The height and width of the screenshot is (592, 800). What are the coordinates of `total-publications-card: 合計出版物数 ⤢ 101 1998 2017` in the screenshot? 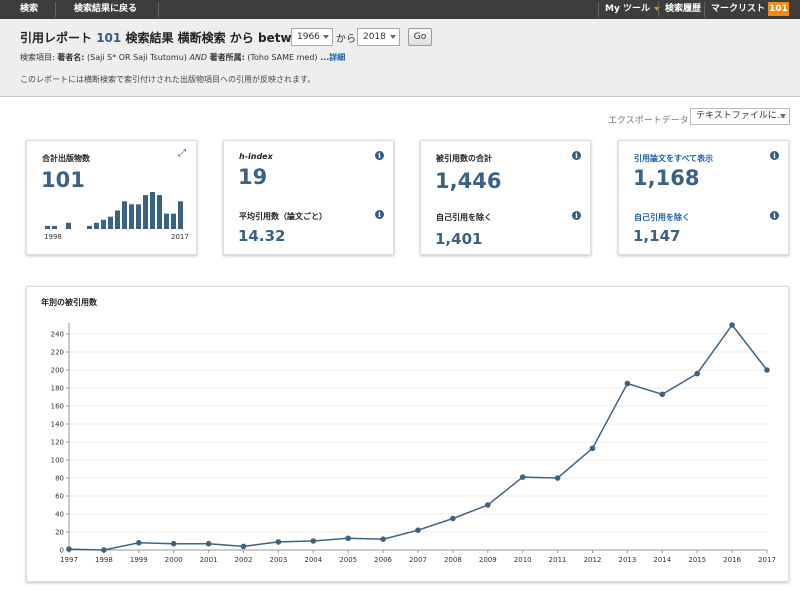 It's located at (111, 197).